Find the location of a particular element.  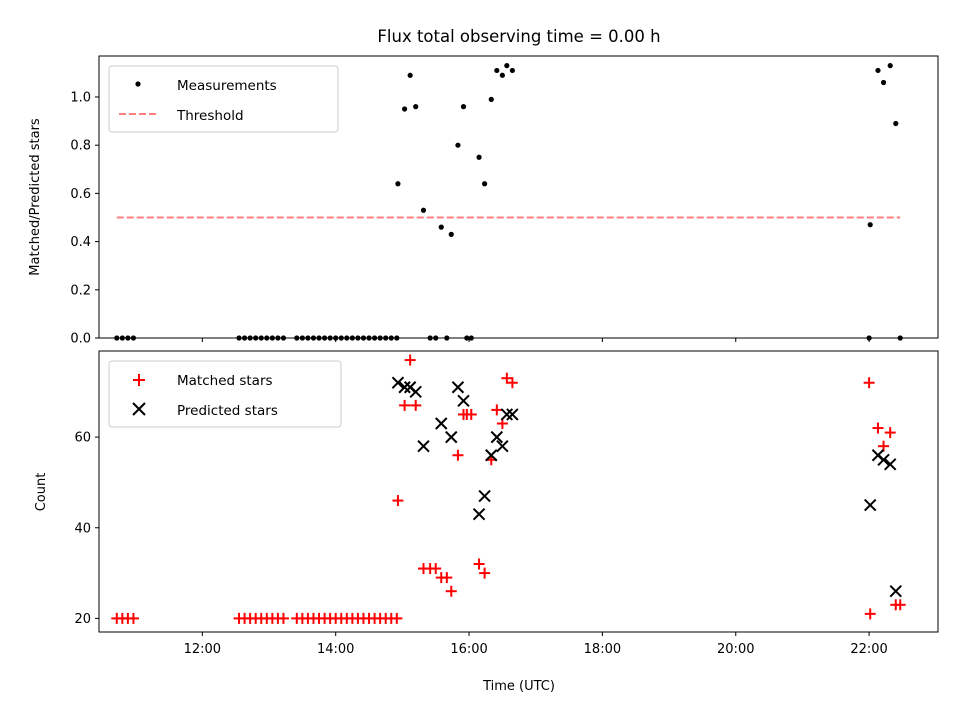

x-tick-label: 20:00 is located at coordinates (735, 649).